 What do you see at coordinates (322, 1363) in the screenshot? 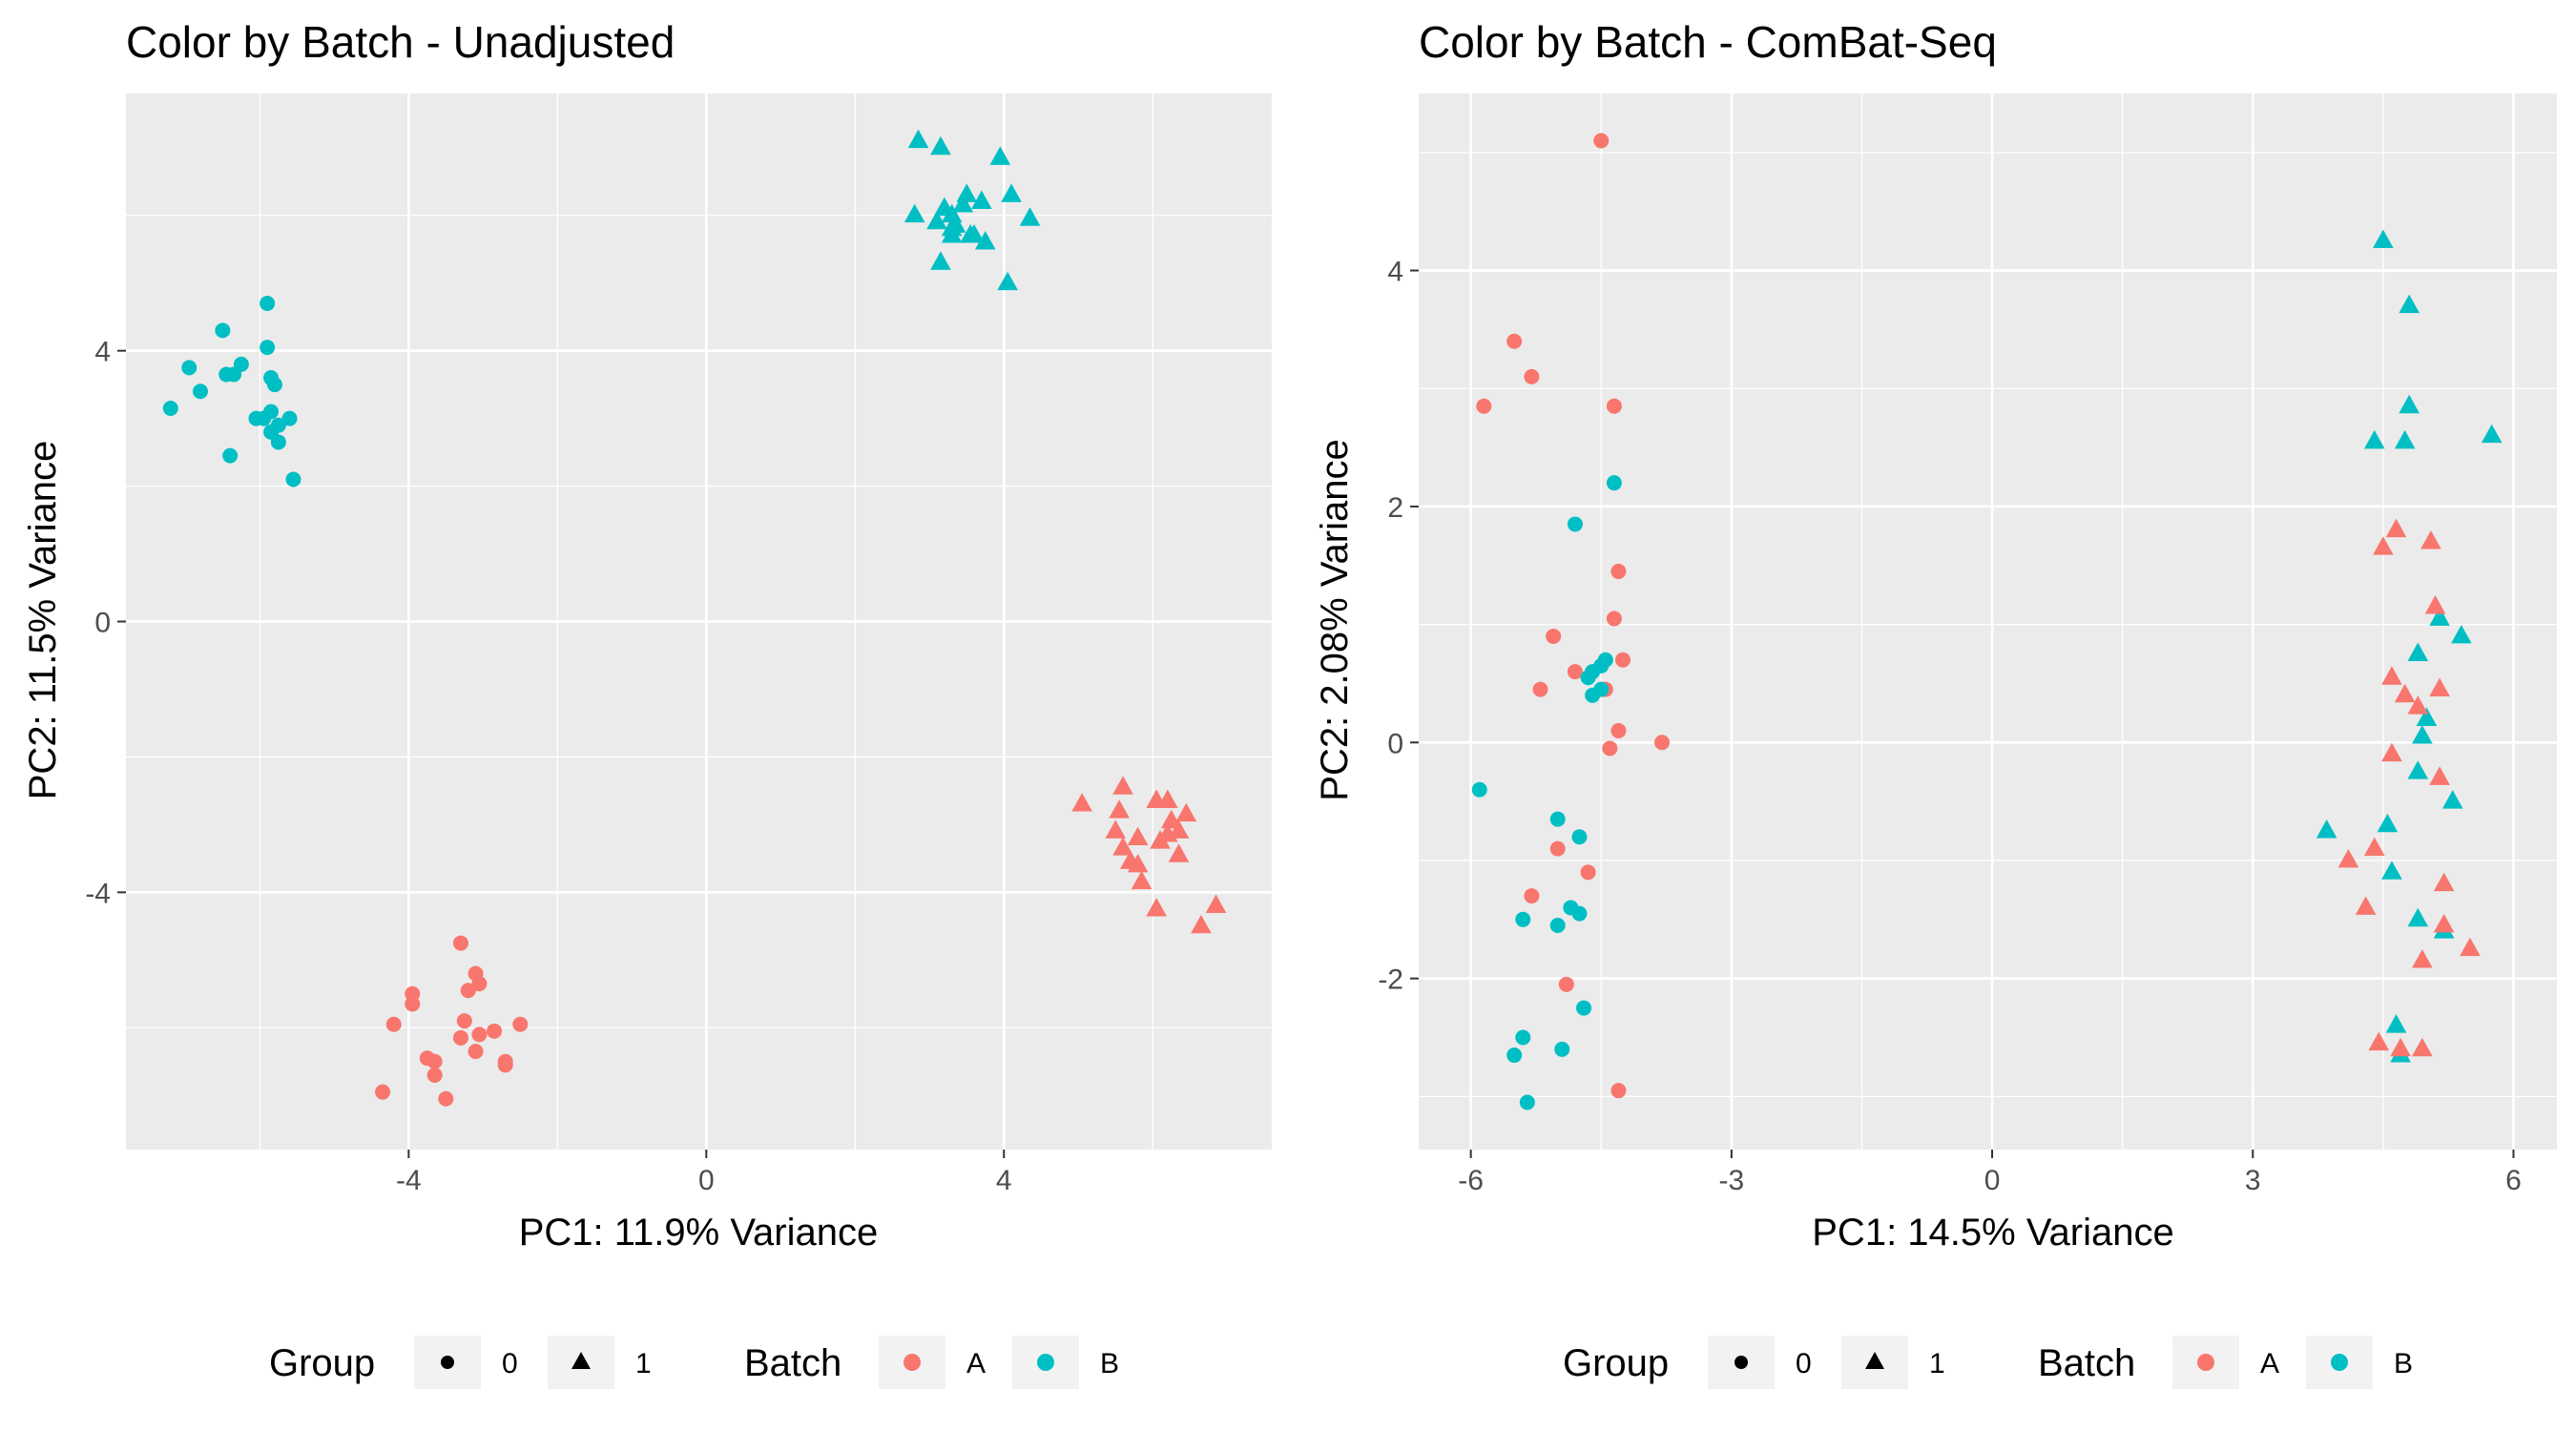
I see `legend-group-title: Group` at bounding box center [322, 1363].